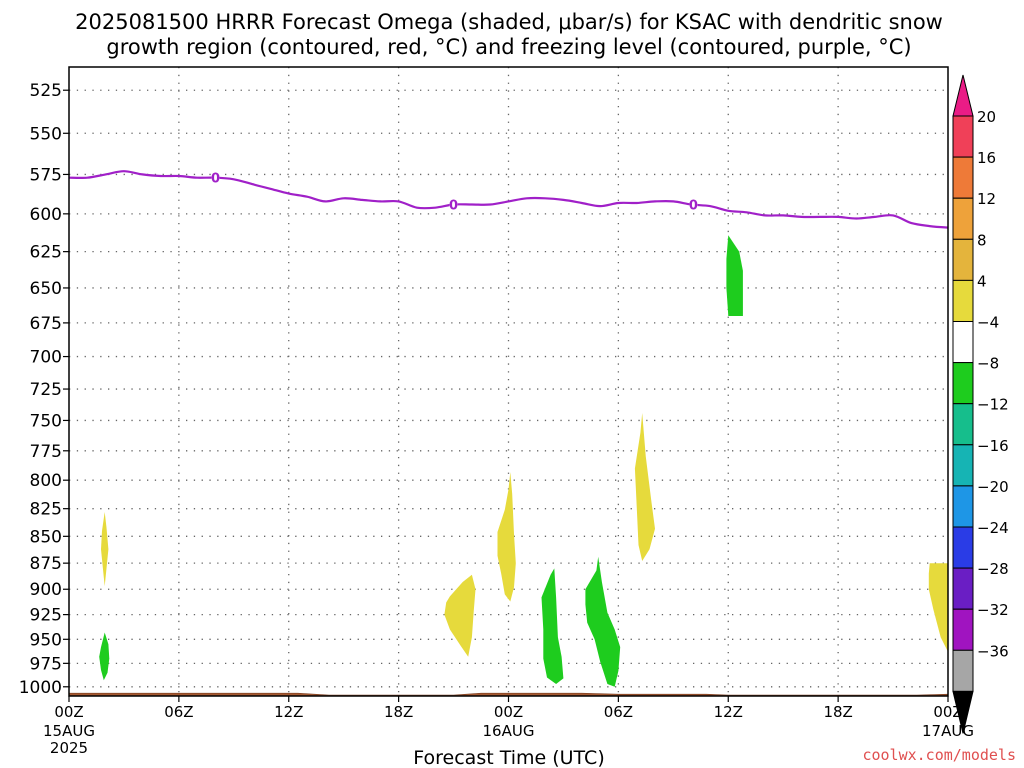  I want to click on colorbar-label: 4, so click(982, 281).